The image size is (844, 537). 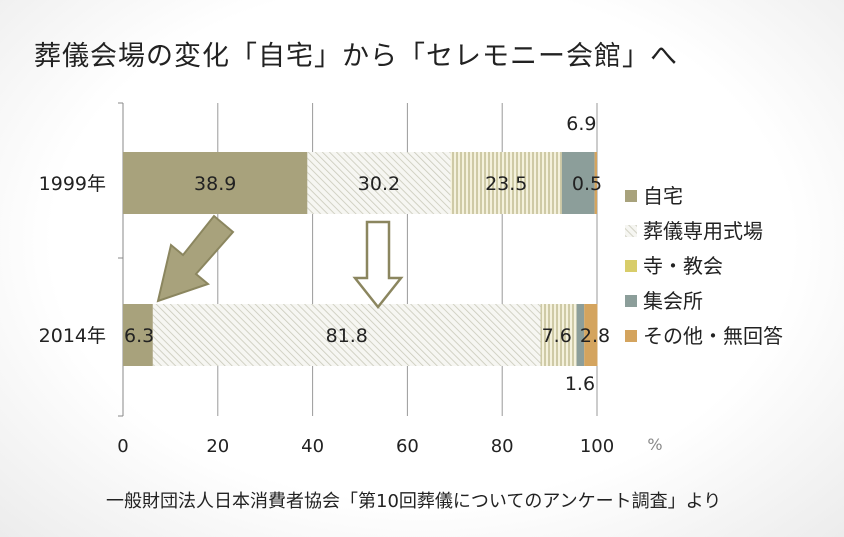 I want to click on legend-label-4: その他・無回答, so click(x=713, y=336).